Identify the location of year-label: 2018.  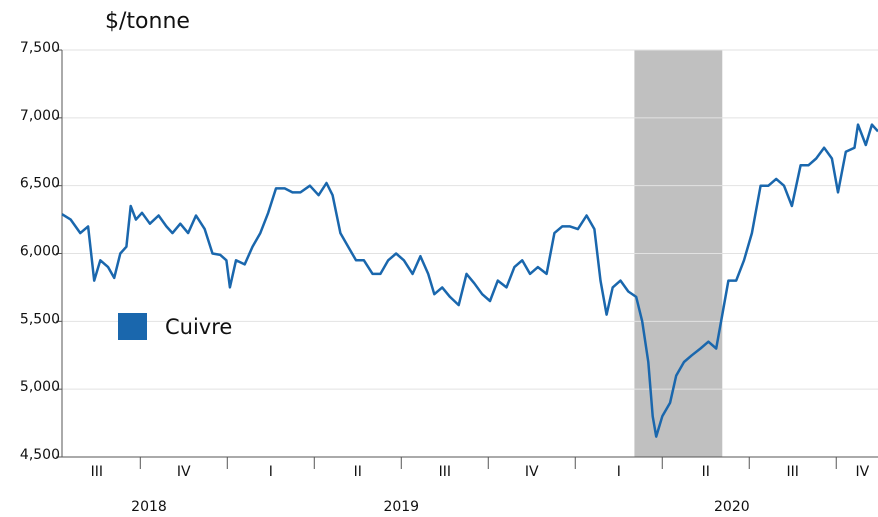
(149, 507).